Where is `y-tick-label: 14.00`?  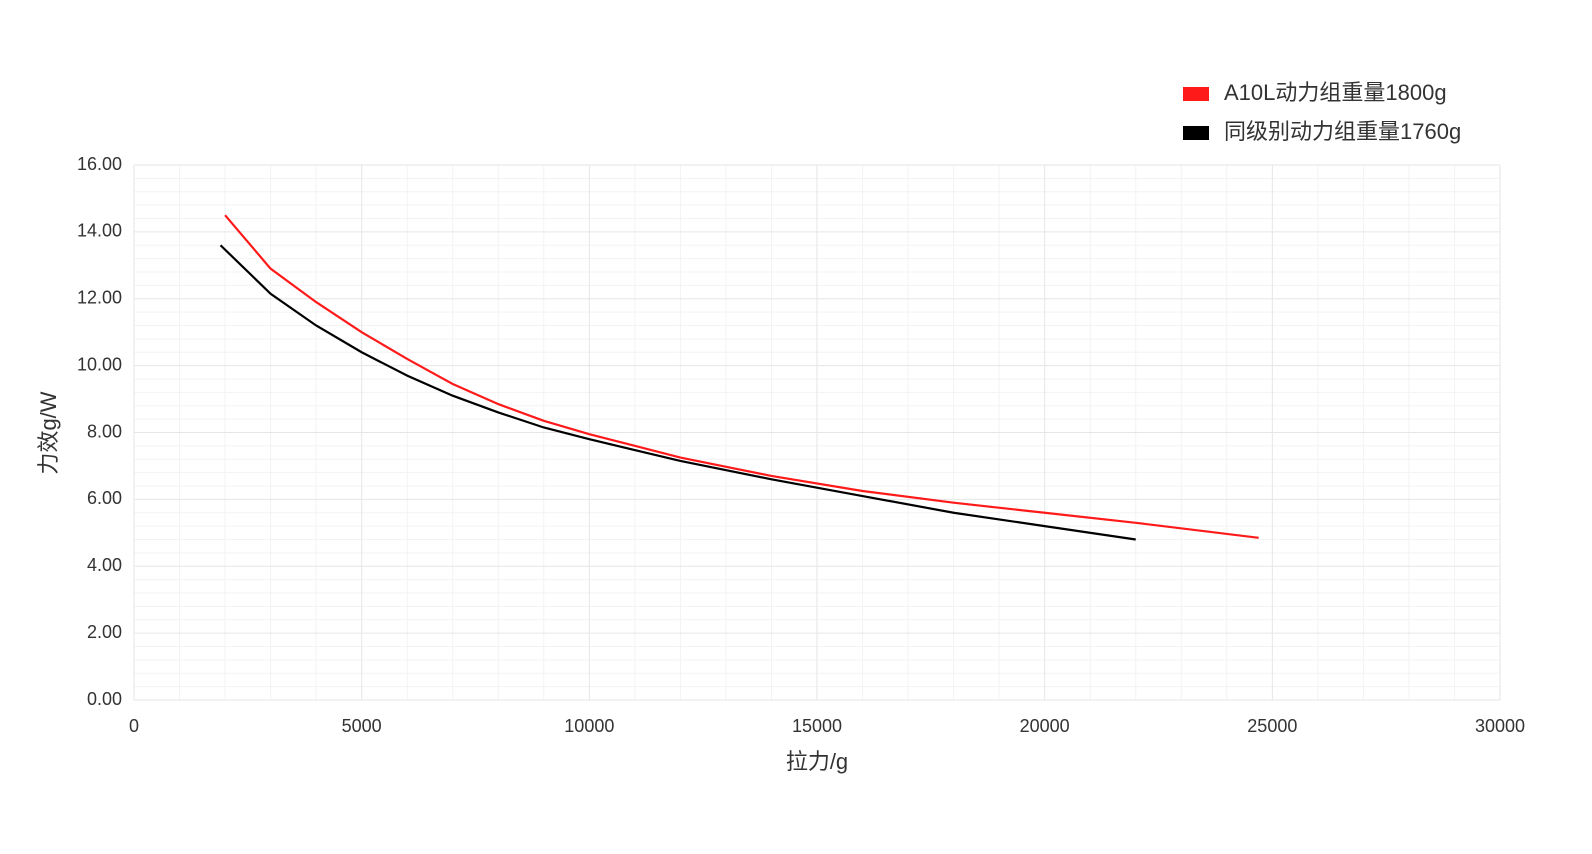
y-tick-label: 14.00 is located at coordinates (99, 231).